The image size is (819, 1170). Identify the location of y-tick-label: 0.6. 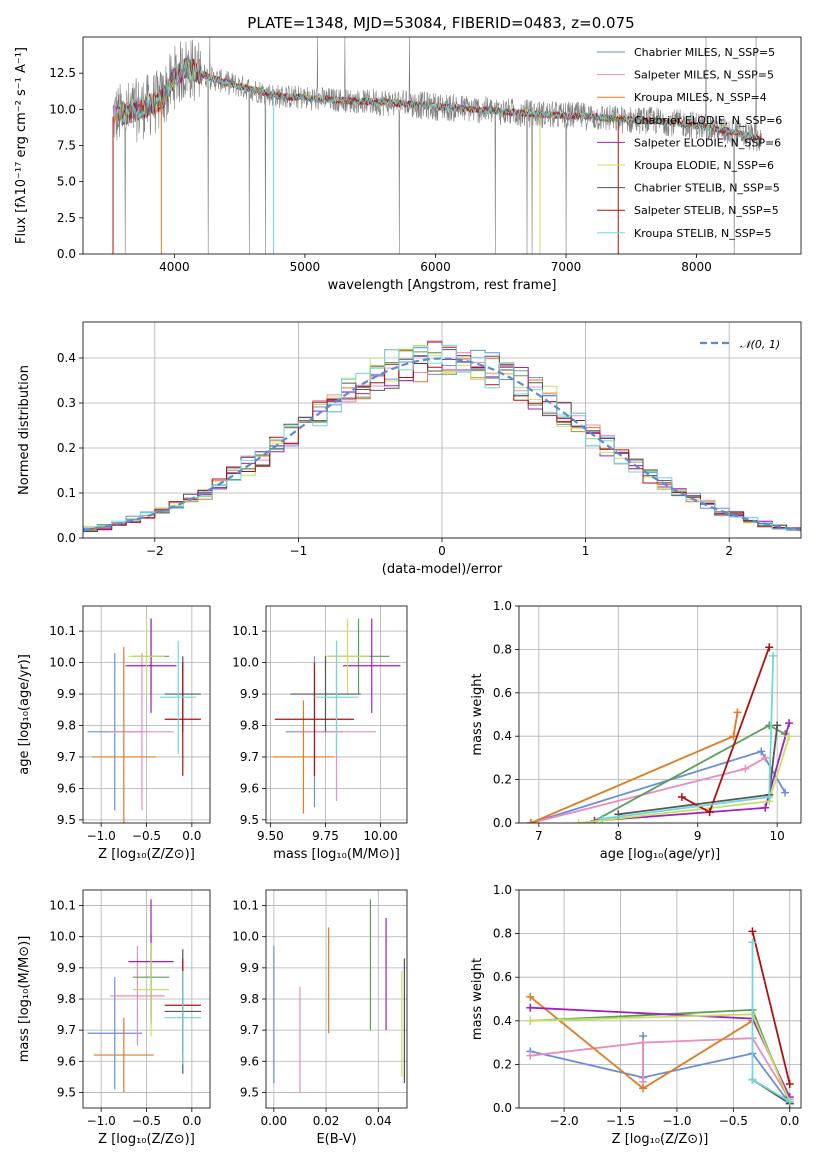
(502, 693).